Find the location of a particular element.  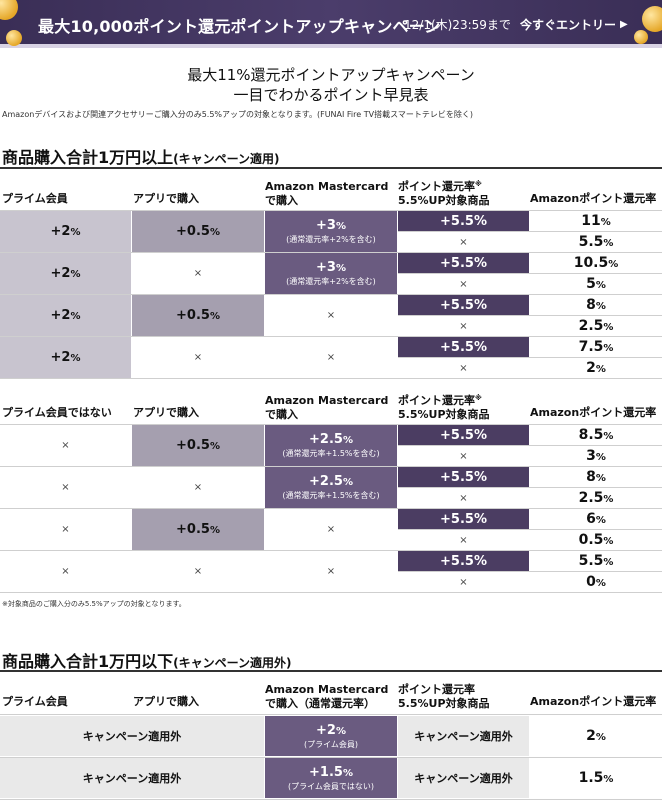

header-divider is located at coordinates (331, 424).